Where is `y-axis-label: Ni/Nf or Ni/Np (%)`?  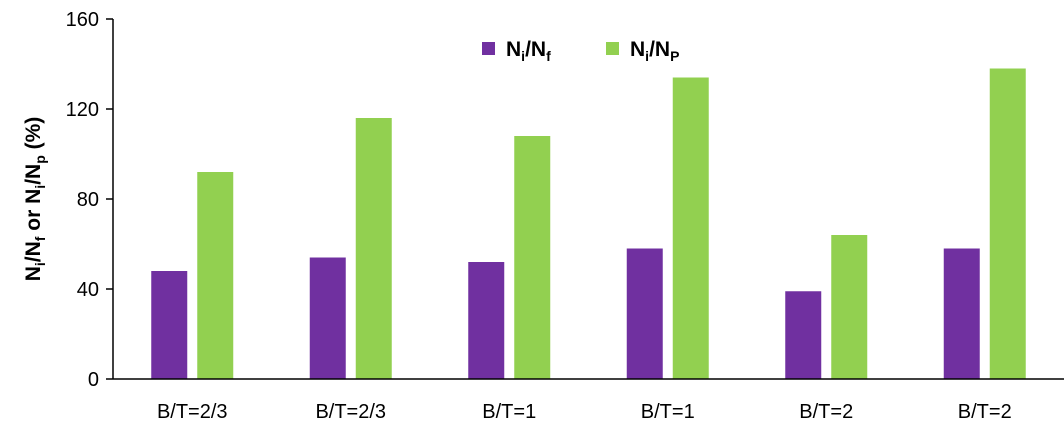 y-axis-label: Ni/Nf or Ni/Np (%) is located at coordinates (35, 199).